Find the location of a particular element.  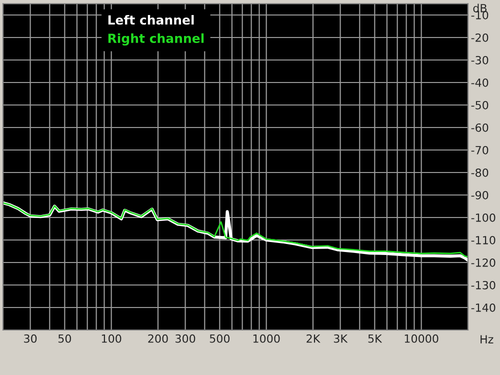

y-tick-label: -90 is located at coordinates (479, 195).